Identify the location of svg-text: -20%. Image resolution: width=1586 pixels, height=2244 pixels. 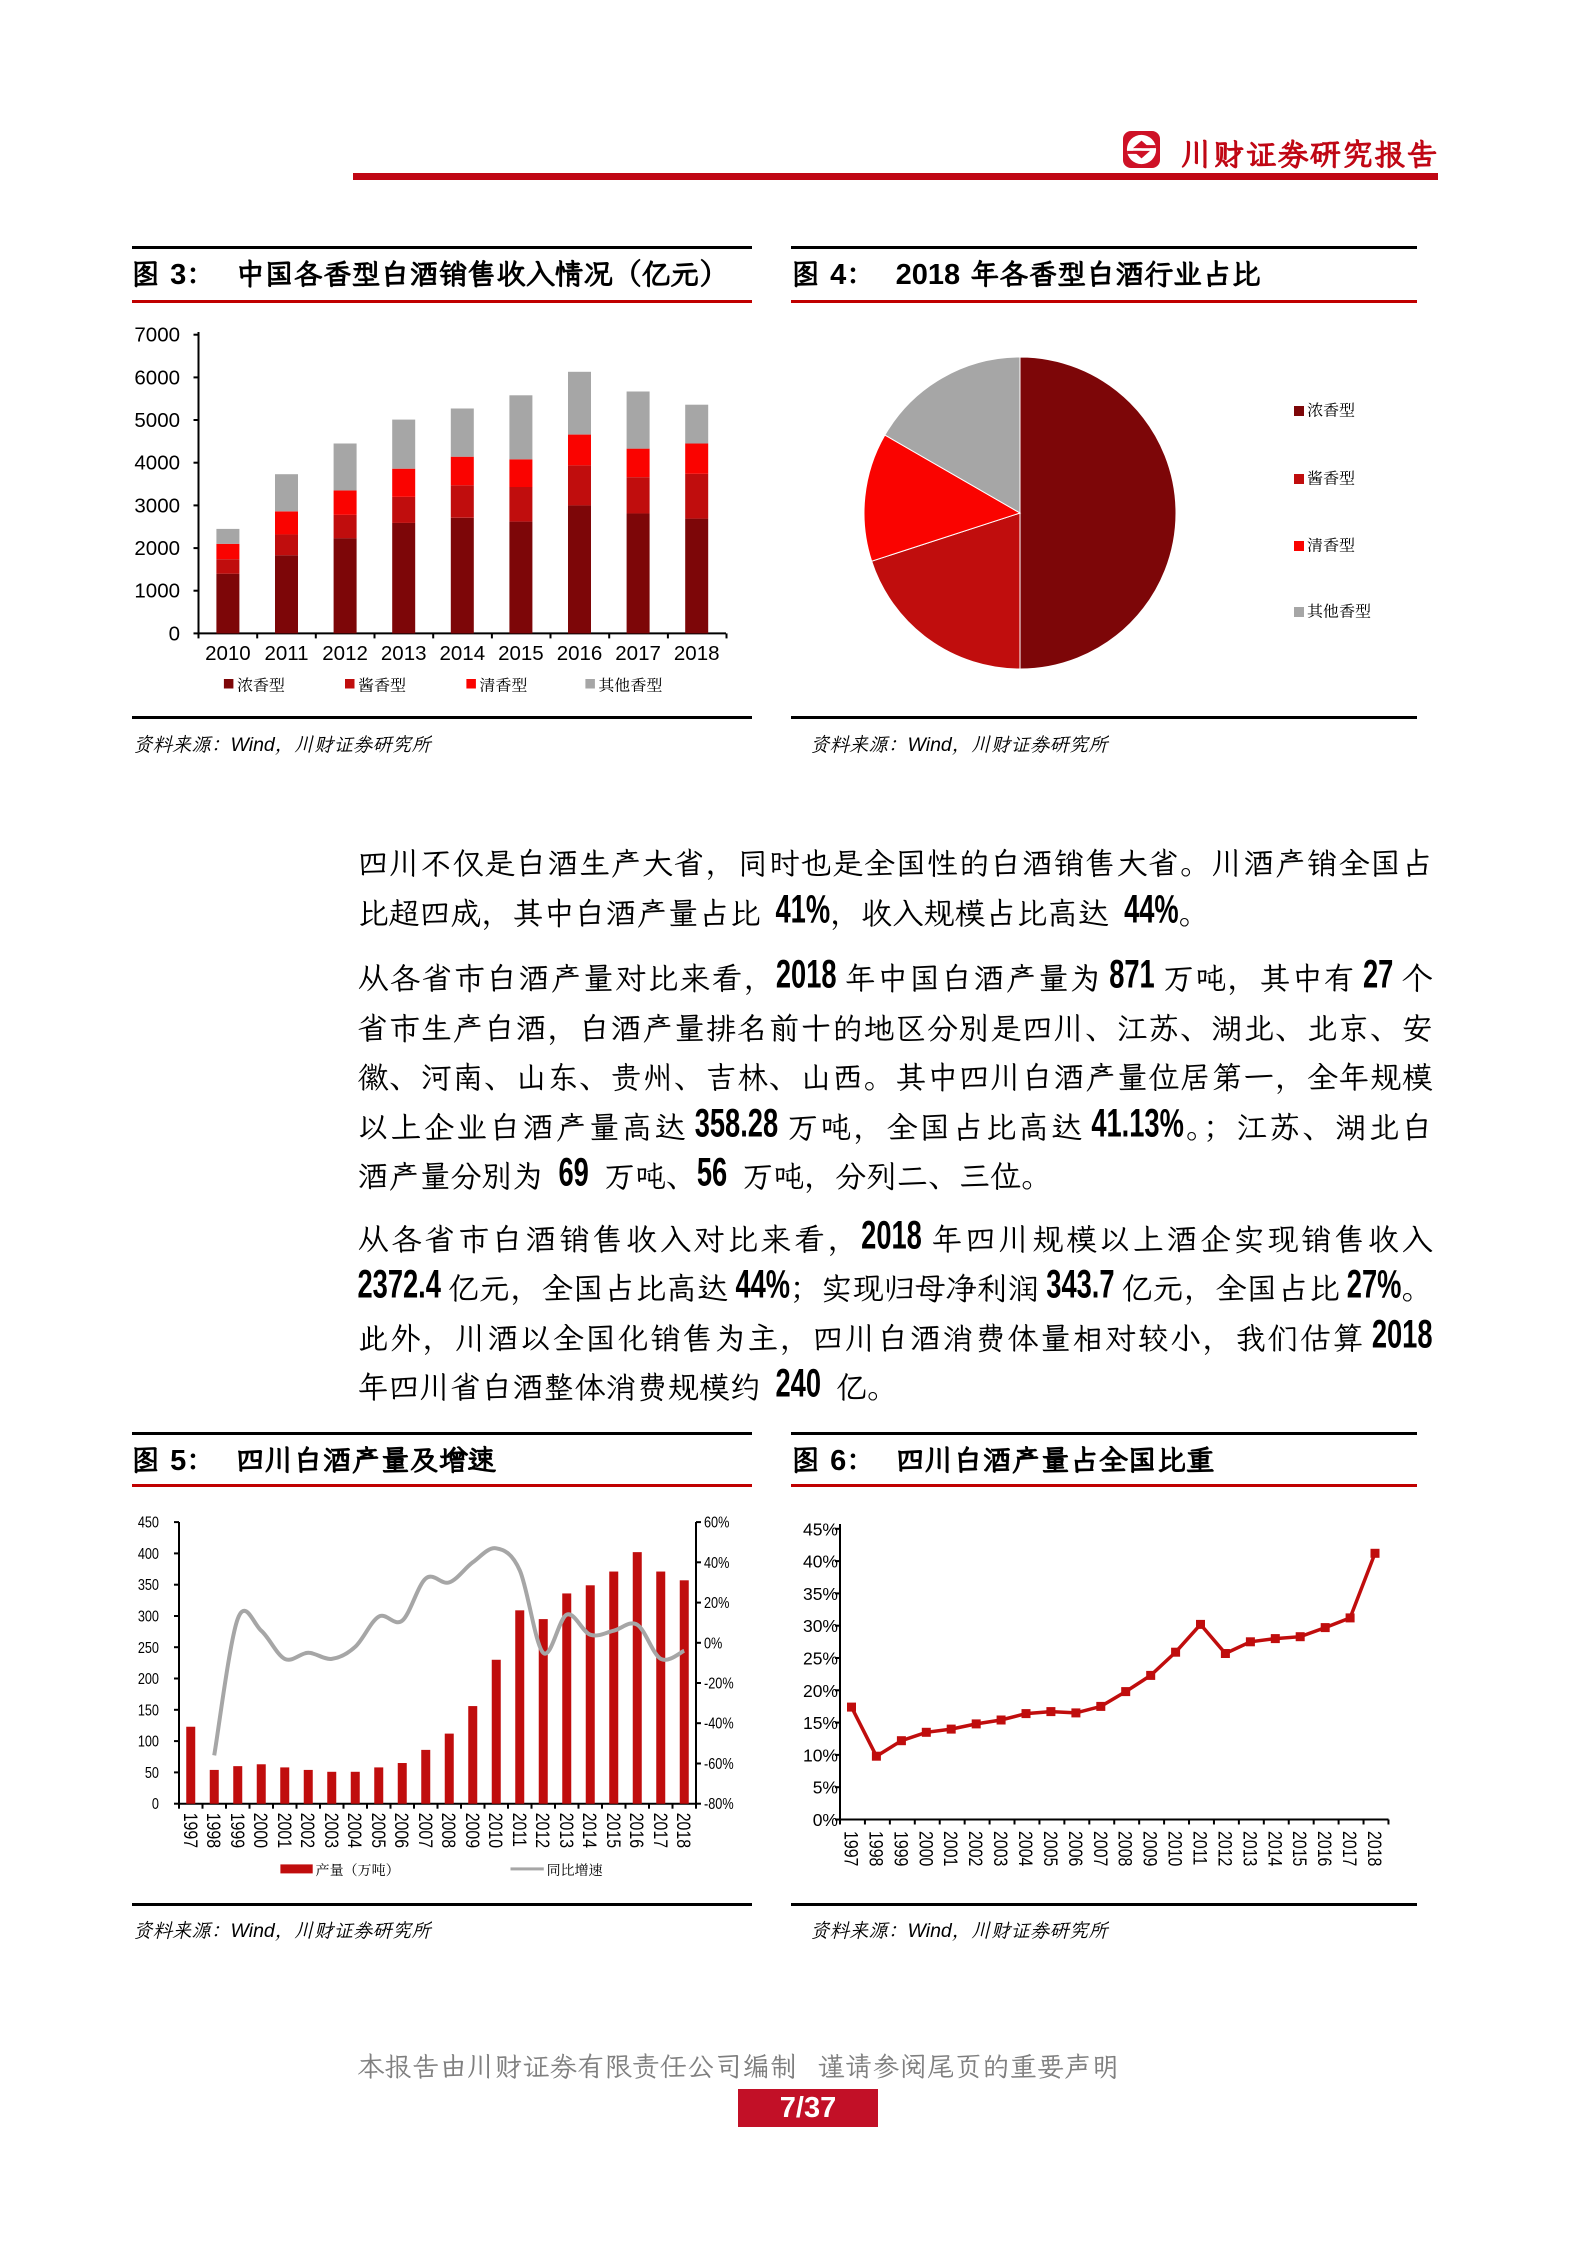
(719, 1682).